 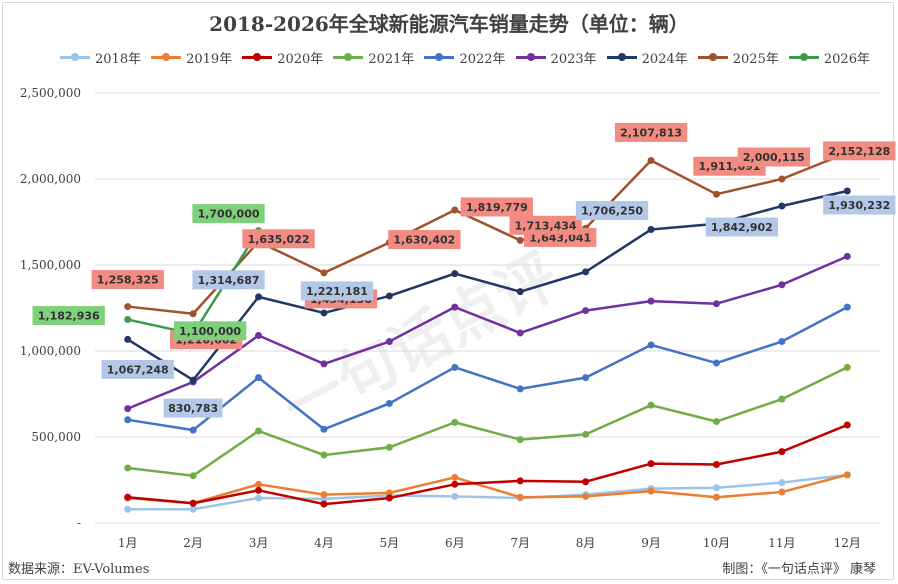 I want to click on legend-item: 2020年, so click(x=282, y=57).